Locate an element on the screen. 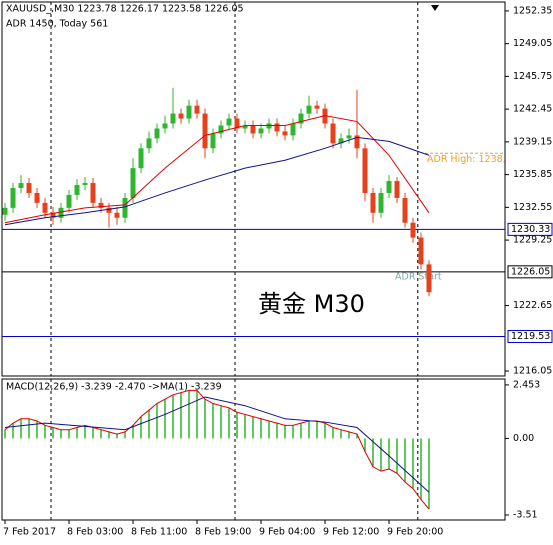 Image resolution: width=553 pixels, height=545 pixels. x-tick-label: 9 Feb 20:00 is located at coordinates (415, 532).